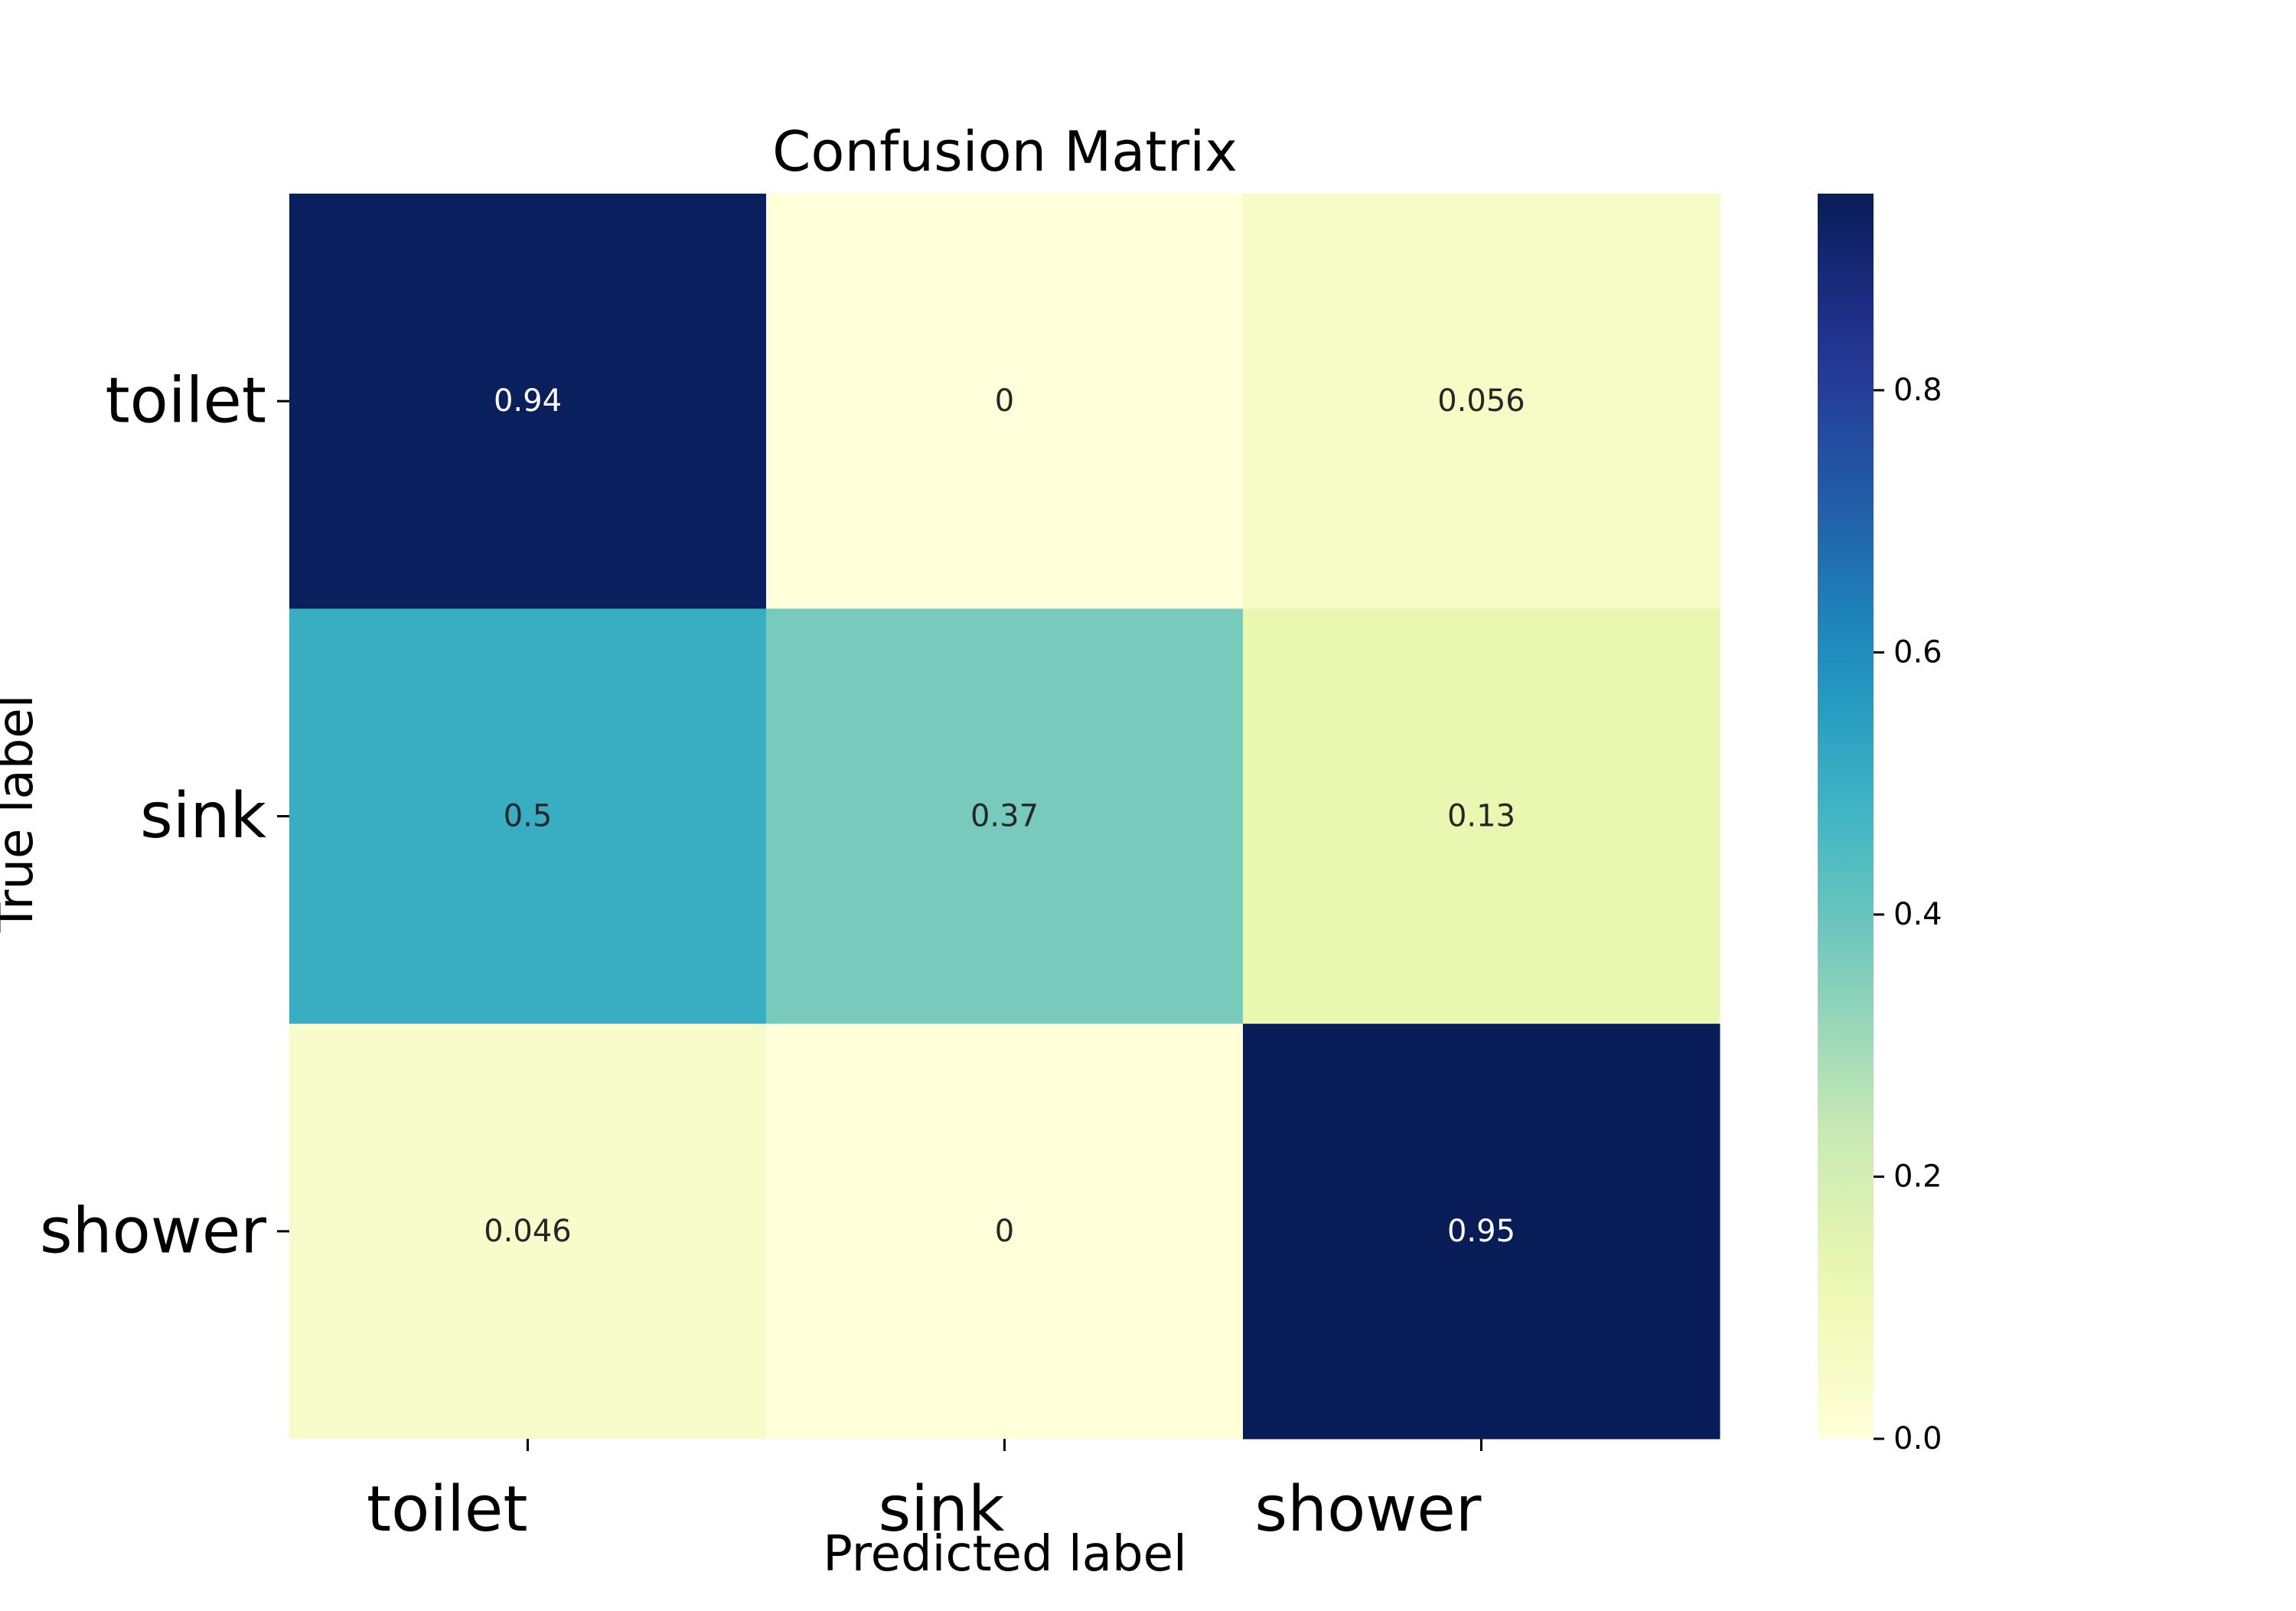 The height and width of the screenshot is (1611, 2296). What do you see at coordinates (203, 816) in the screenshot?
I see `y-tick-label: sink` at bounding box center [203, 816].